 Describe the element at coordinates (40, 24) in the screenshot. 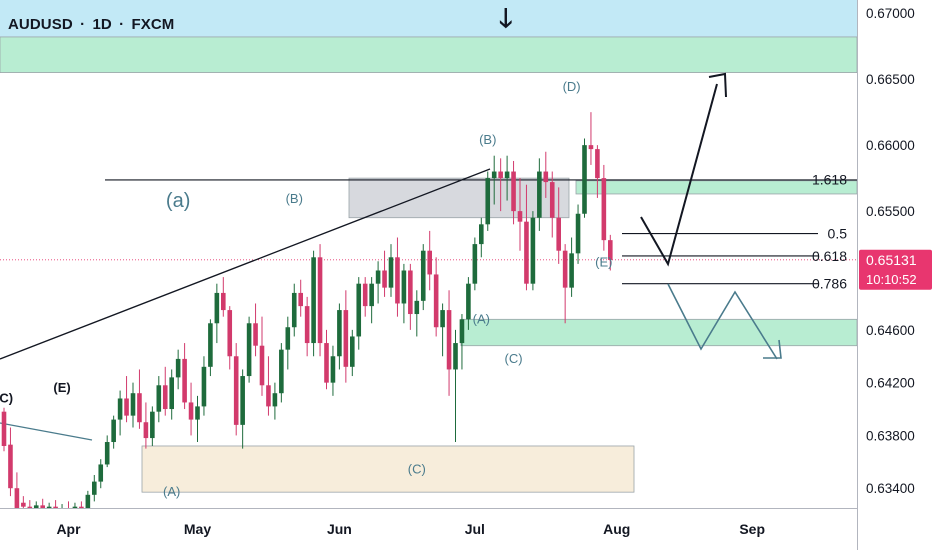

I see `symbol-label: AUDUSD` at that location.